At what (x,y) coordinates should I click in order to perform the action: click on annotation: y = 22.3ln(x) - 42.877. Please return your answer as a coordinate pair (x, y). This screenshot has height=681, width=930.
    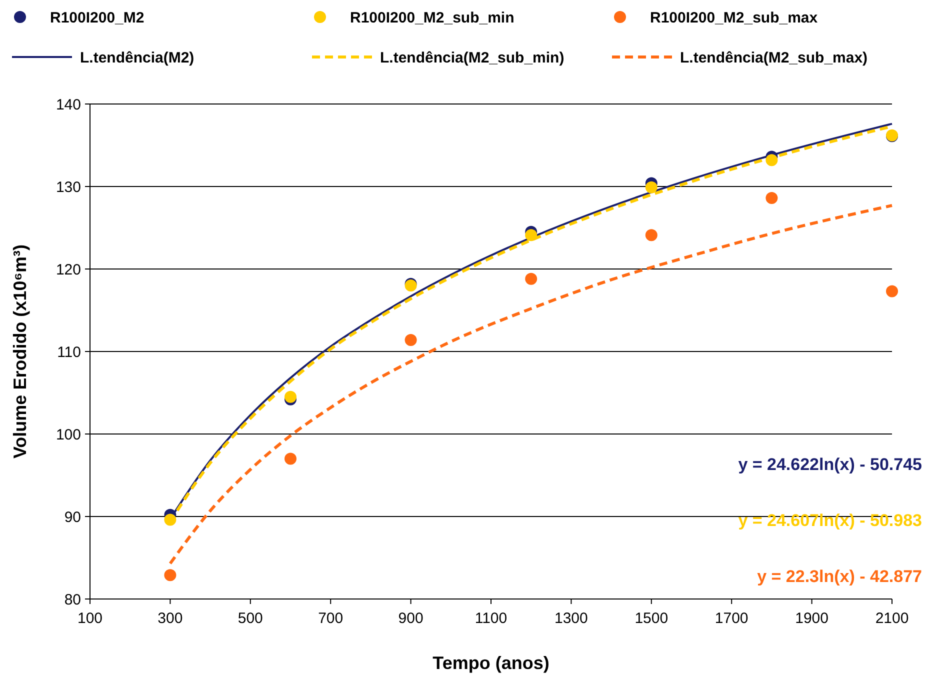
    Looking at the image, I should click on (839, 576).